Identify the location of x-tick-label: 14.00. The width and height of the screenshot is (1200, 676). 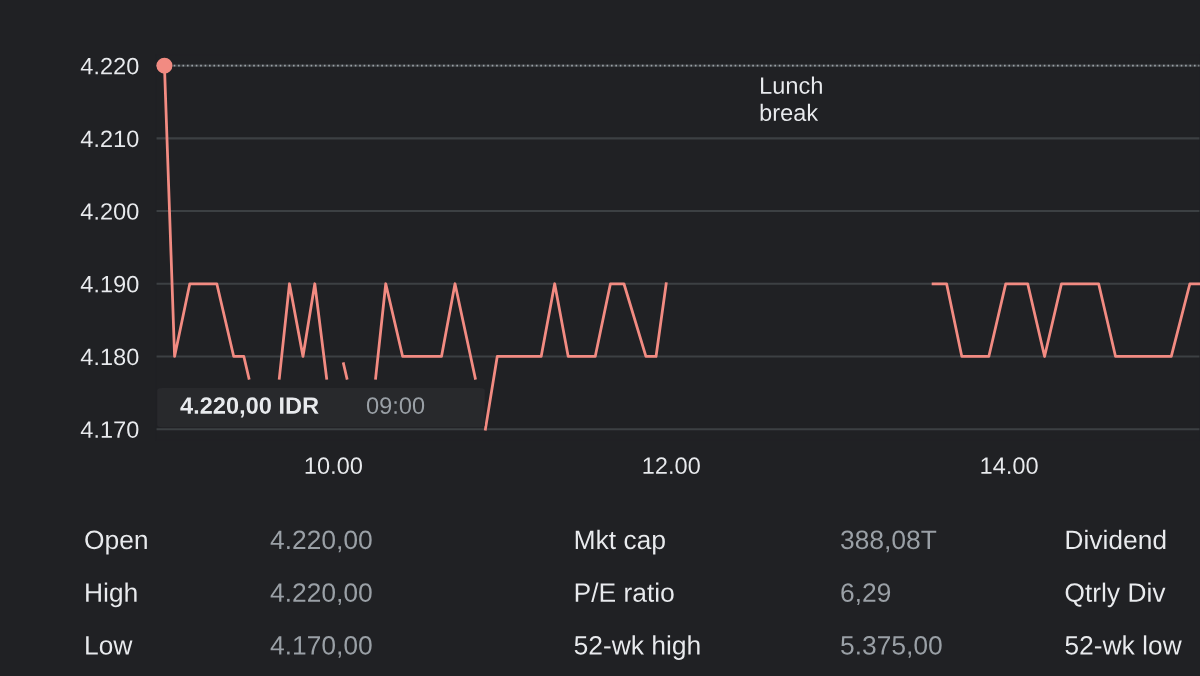
(1009, 466).